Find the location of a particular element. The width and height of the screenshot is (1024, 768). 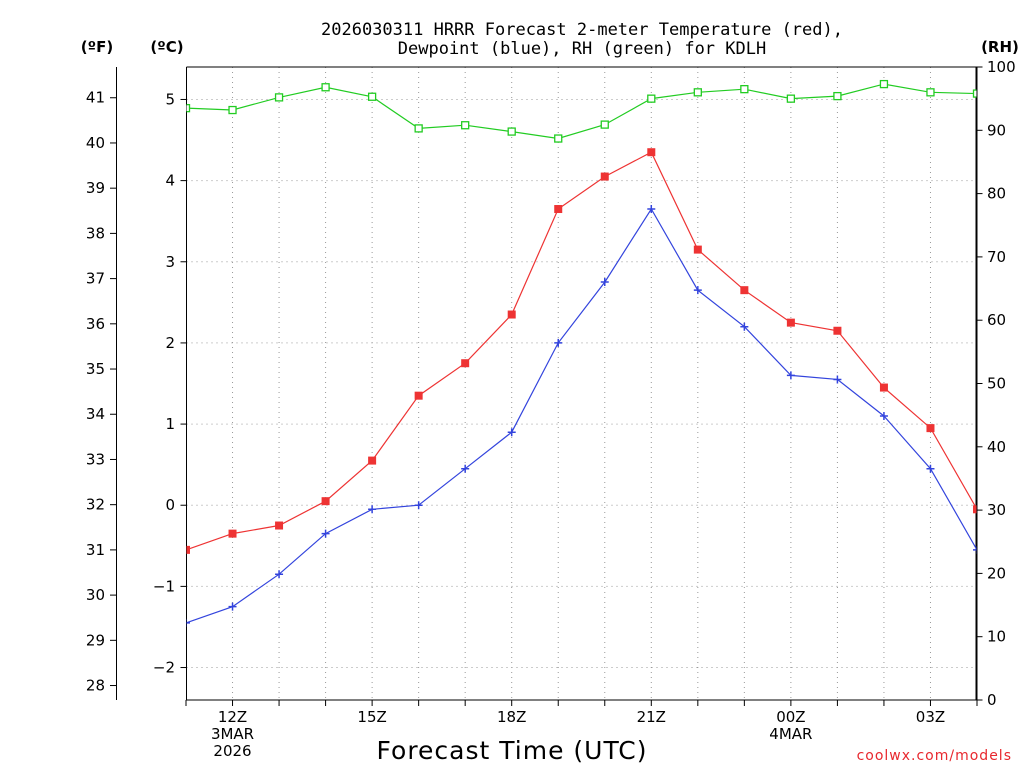

rh-tick-label: 20 is located at coordinates (996, 573).